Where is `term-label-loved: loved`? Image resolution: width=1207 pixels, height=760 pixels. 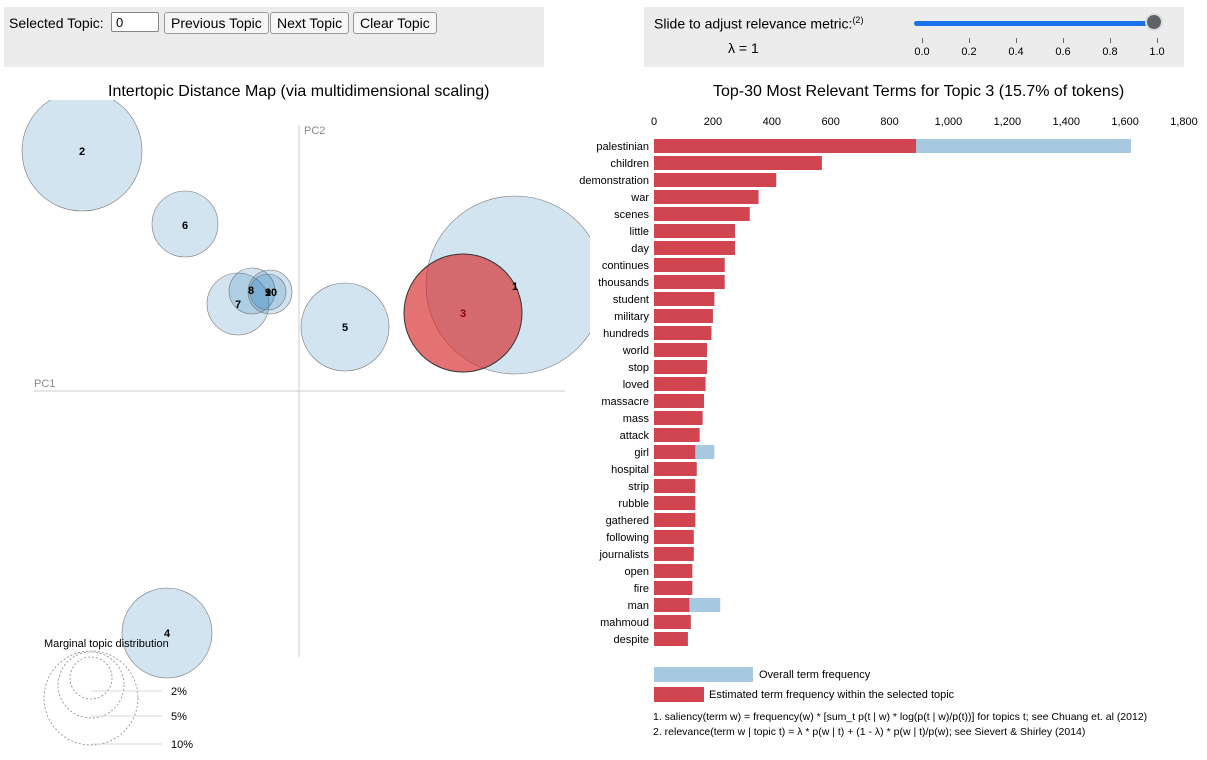
term-label-loved: loved is located at coordinates (636, 385).